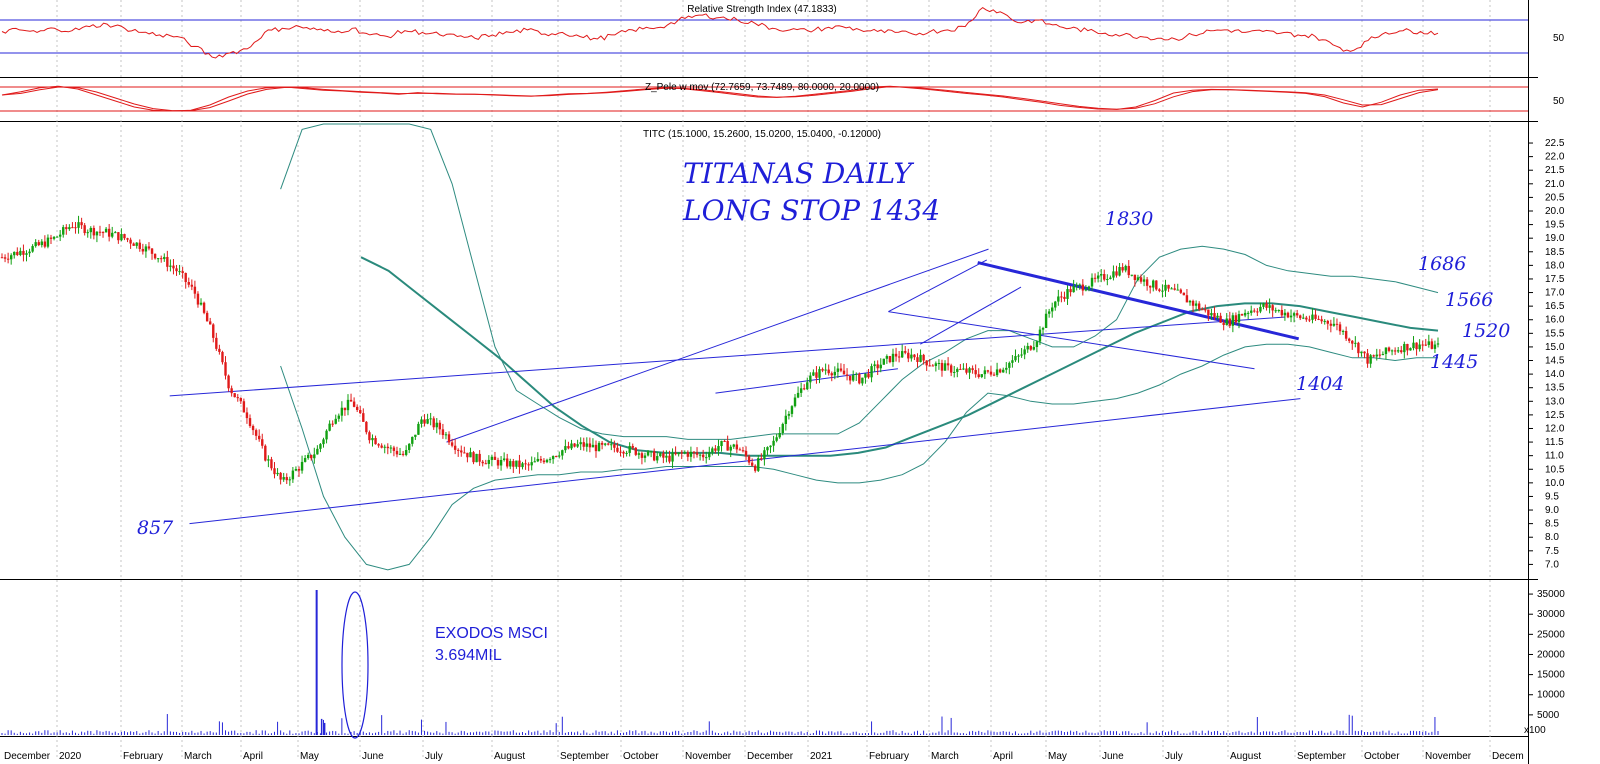  What do you see at coordinates (1535, 730) in the screenshot?
I see `volume-unit: x100` at bounding box center [1535, 730].